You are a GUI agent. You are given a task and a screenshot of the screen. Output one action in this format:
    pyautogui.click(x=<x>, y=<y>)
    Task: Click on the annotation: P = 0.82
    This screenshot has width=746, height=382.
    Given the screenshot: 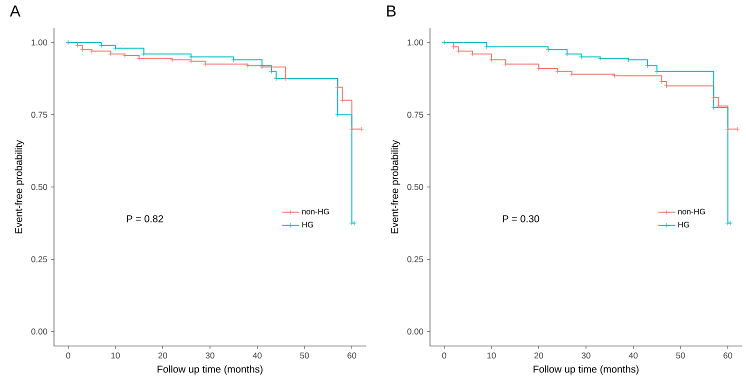 What is the action you would take?
    pyautogui.click(x=145, y=218)
    